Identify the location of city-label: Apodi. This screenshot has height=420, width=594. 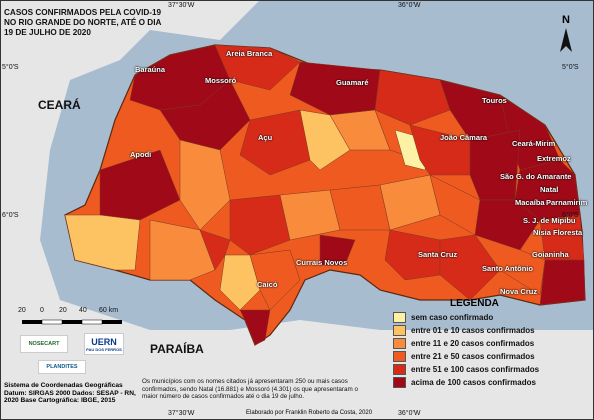
(141, 154).